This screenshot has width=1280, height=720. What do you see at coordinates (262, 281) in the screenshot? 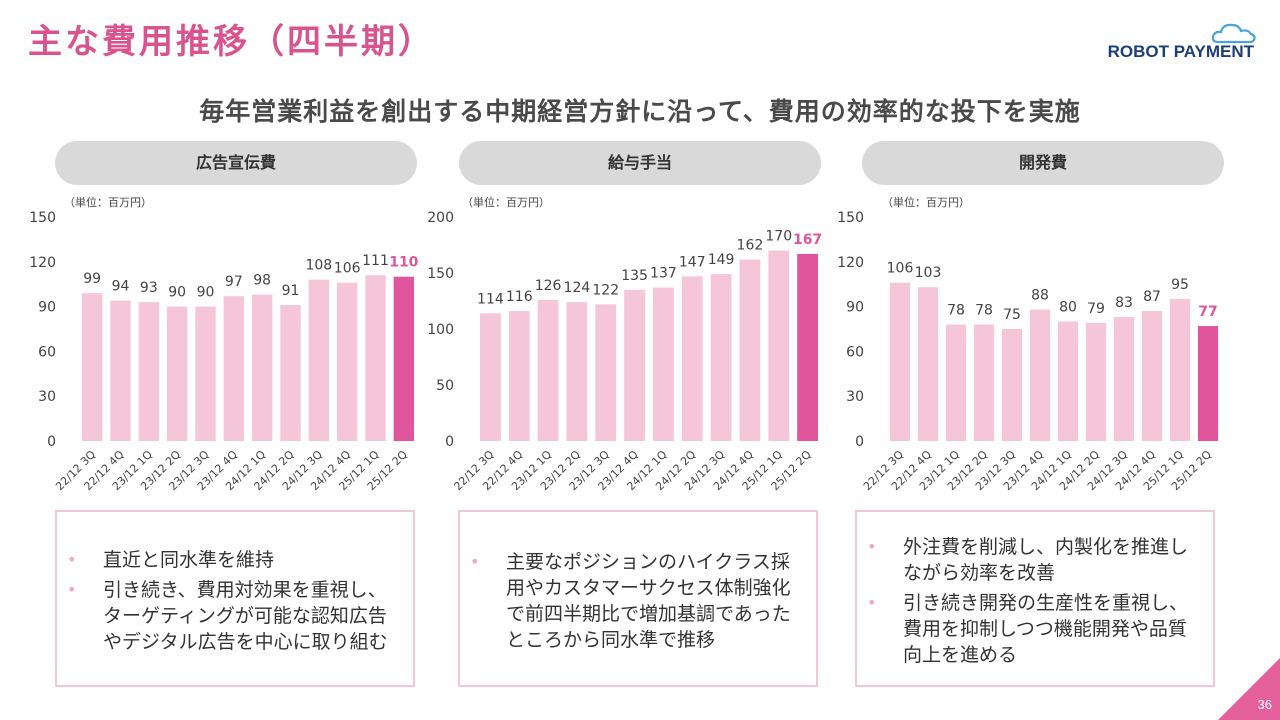
I see `data-label: 98` at bounding box center [262, 281].